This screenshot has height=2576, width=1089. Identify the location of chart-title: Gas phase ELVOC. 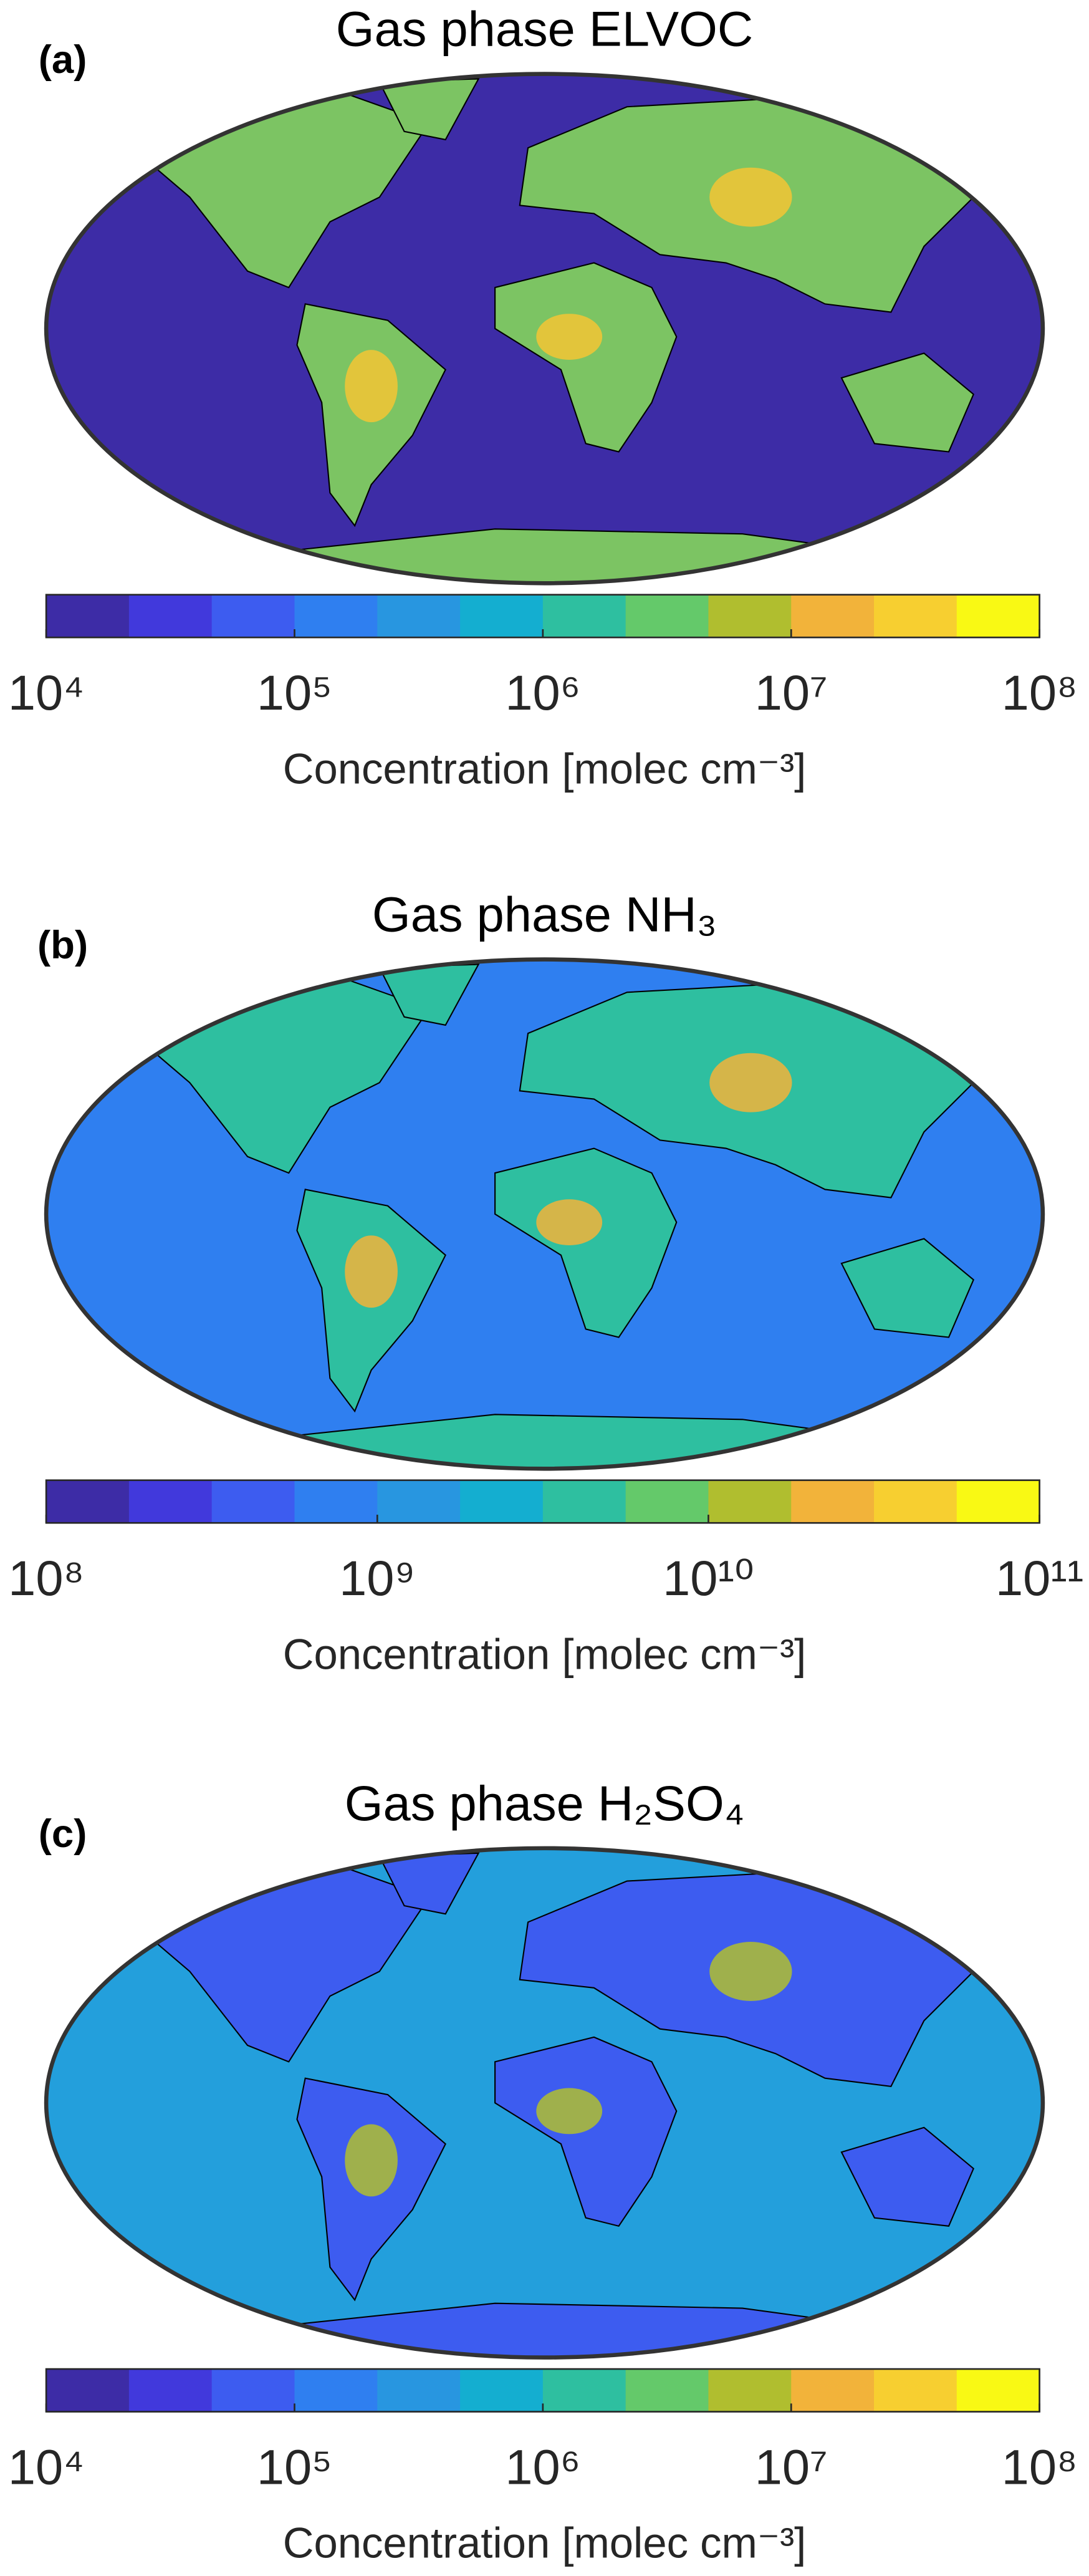
(544, 29).